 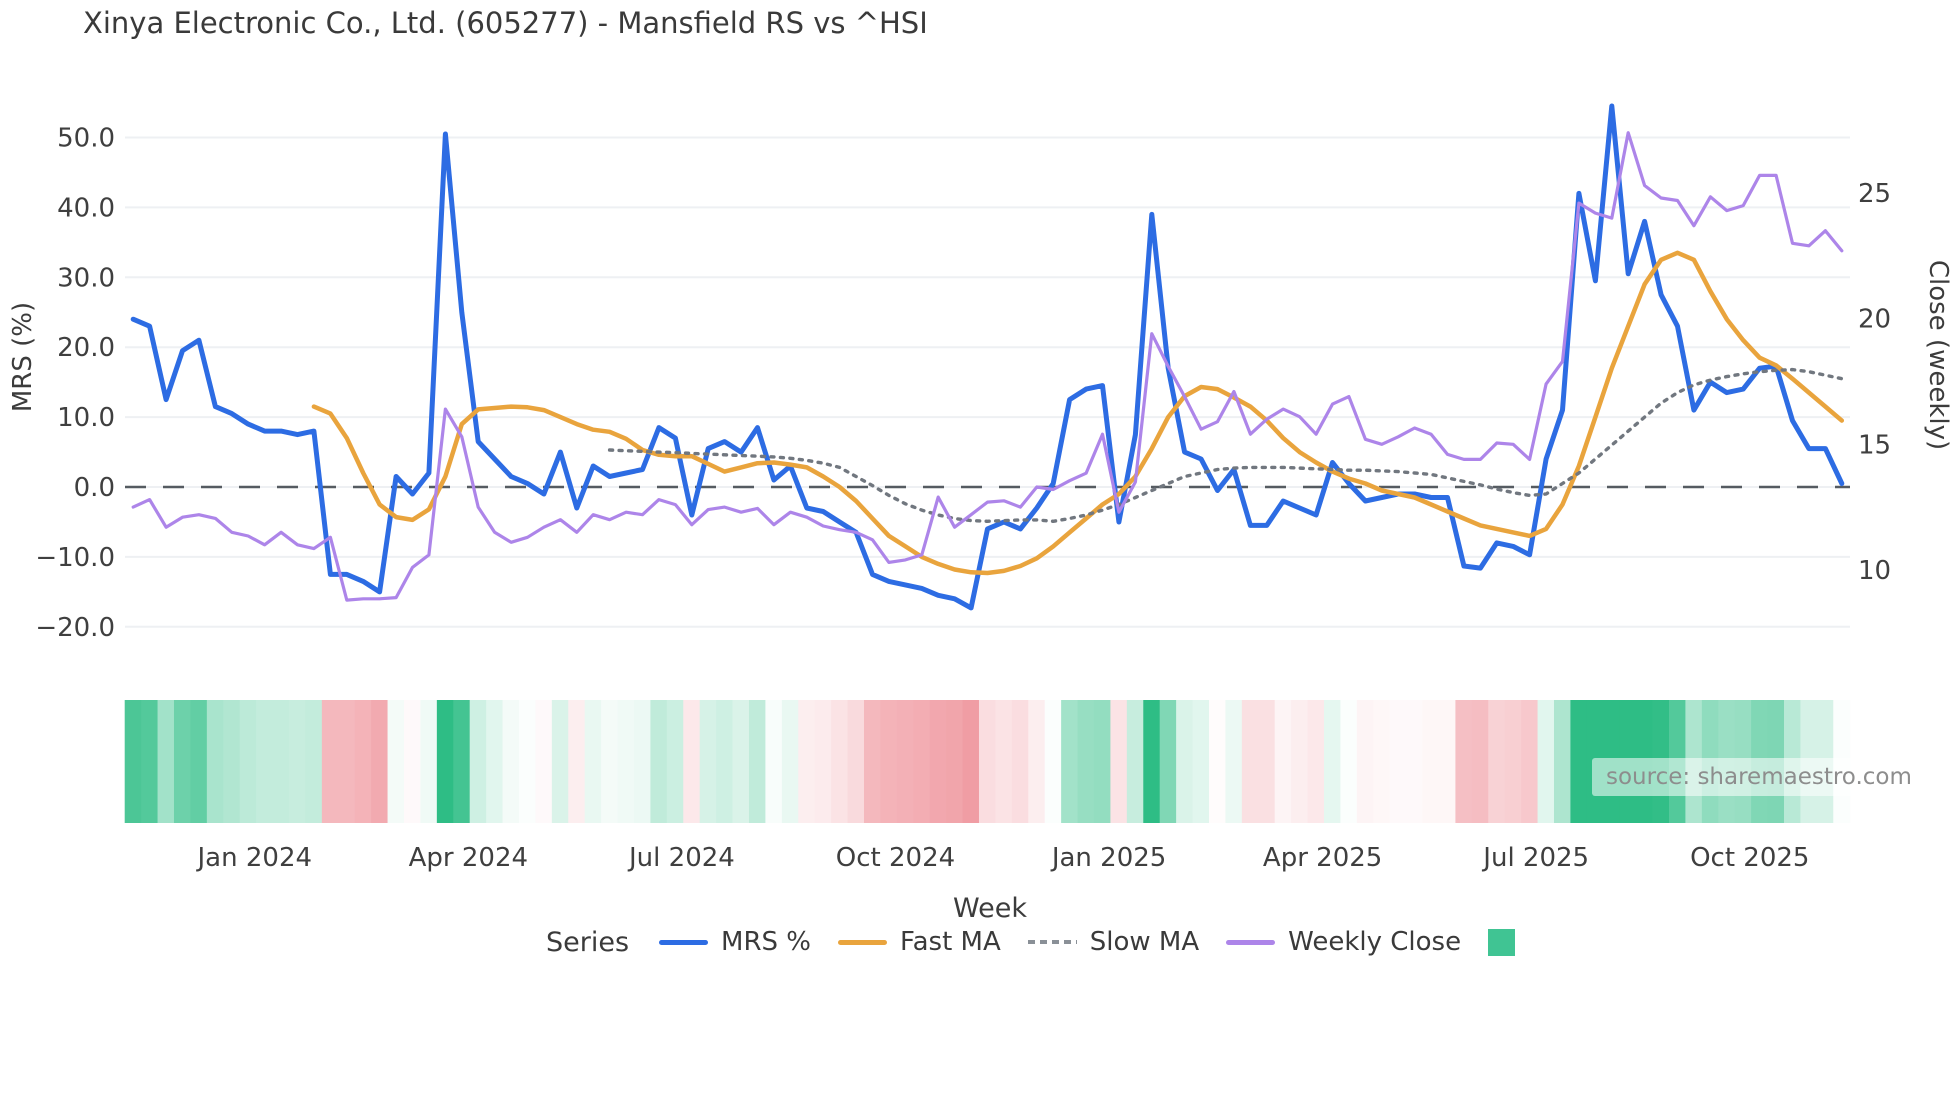 What do you see at coordinates (1749, 858) in the screenshot?
I see `x-tick-label: Oct 2025` at bounding box center [1749, 858].